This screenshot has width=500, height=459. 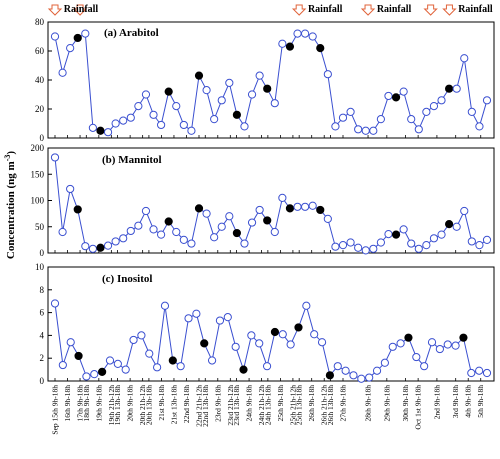 I want to click on y-tick-label: 20, so click(x=40, y=109).